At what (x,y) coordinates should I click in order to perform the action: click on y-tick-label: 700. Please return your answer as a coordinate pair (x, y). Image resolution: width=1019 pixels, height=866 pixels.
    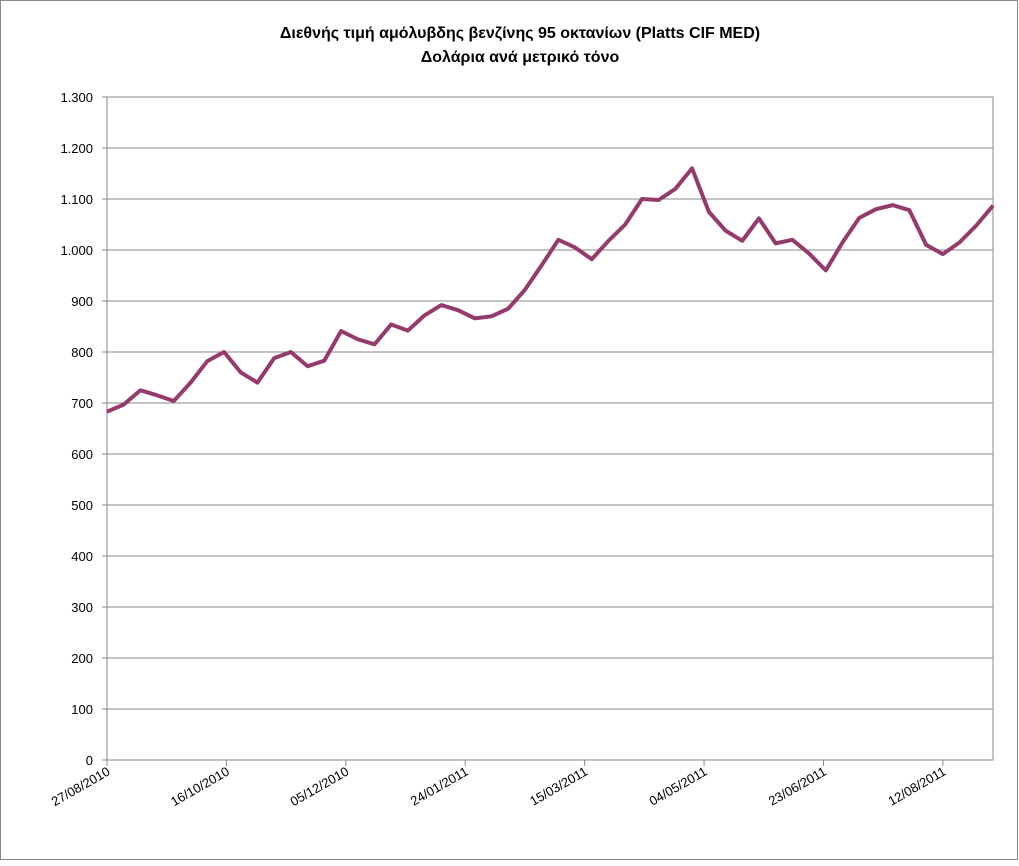
    Looking at the image, I should click on (82, 403).